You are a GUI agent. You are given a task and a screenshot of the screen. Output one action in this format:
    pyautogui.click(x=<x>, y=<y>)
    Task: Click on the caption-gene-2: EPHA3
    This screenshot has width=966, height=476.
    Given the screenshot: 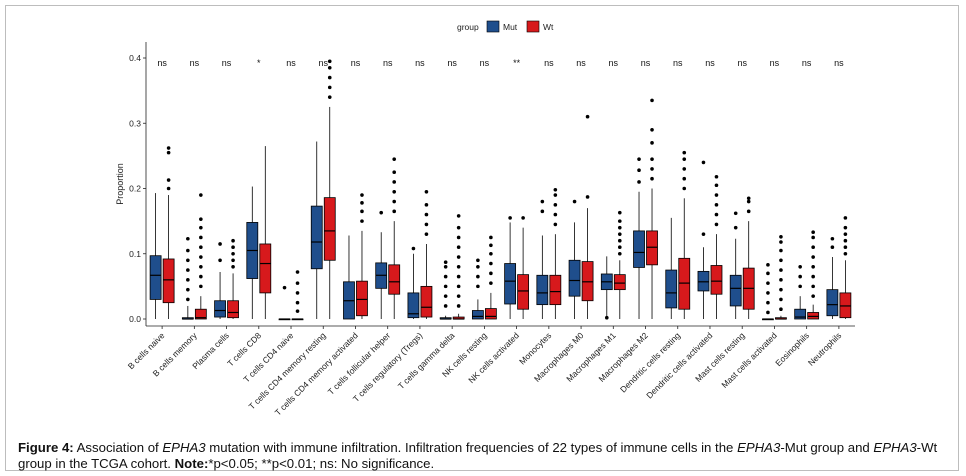 What is the action you would take?
    pyautogui.click(x=759, y=447)
    